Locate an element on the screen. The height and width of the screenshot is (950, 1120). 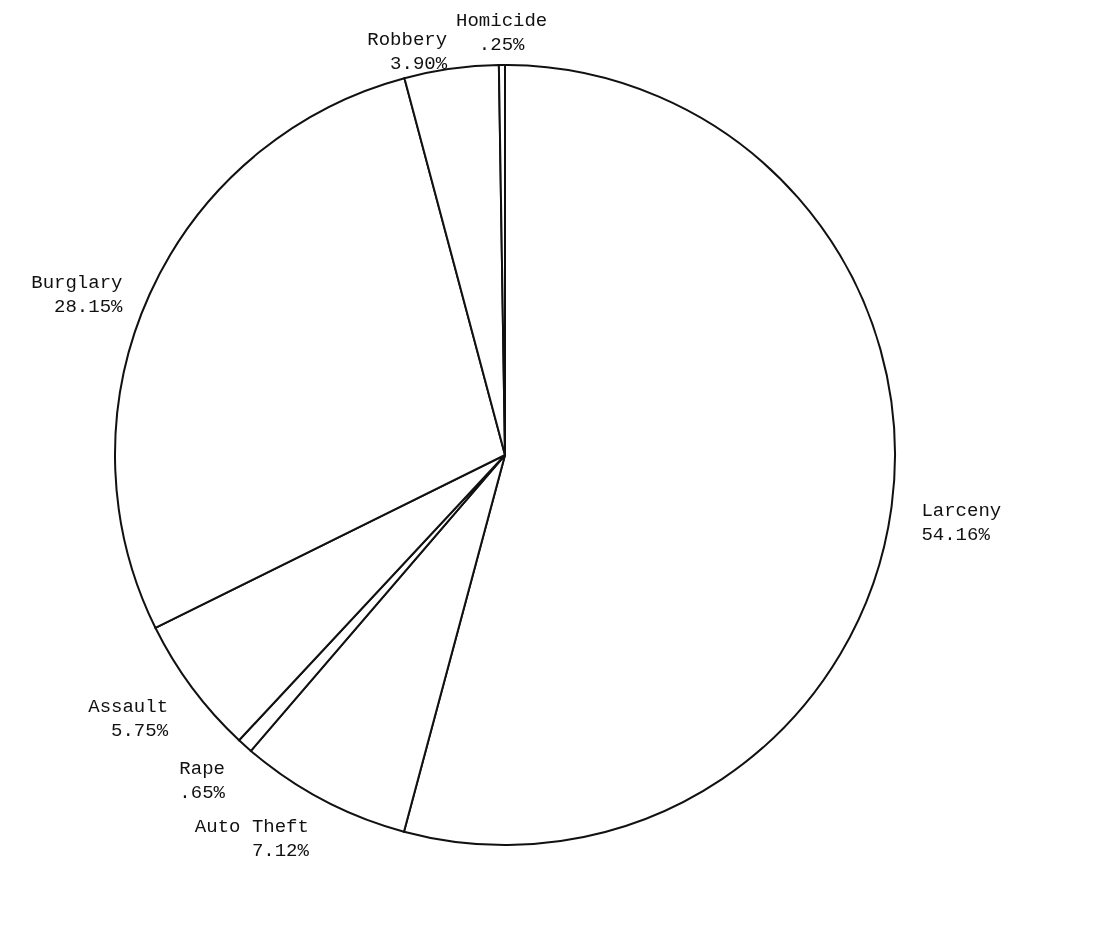
data-label: 54.16% is located at coordinates (956, 534).